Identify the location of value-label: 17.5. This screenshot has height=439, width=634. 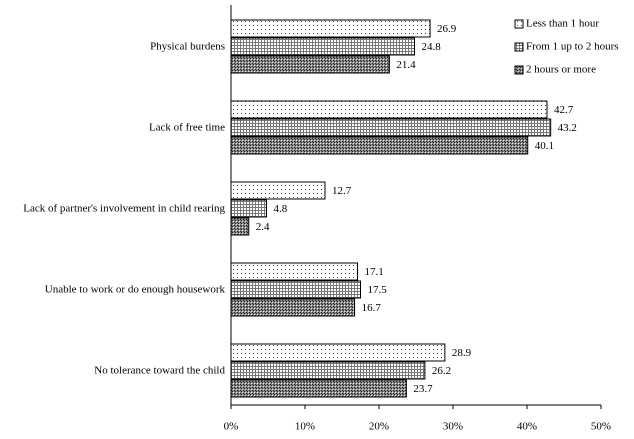
(378, 290).